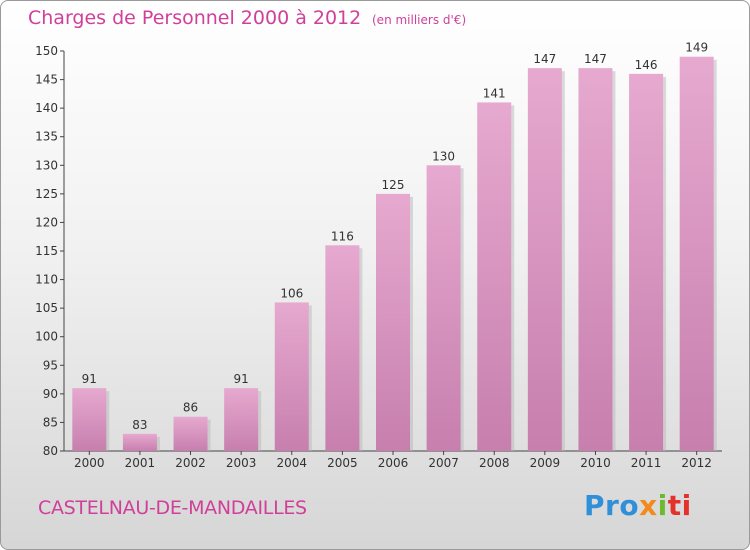 The height and width of the screenshot is (550, 750). I want to click on chart-subtitle: (en milliers d'€), so click(419, 20).